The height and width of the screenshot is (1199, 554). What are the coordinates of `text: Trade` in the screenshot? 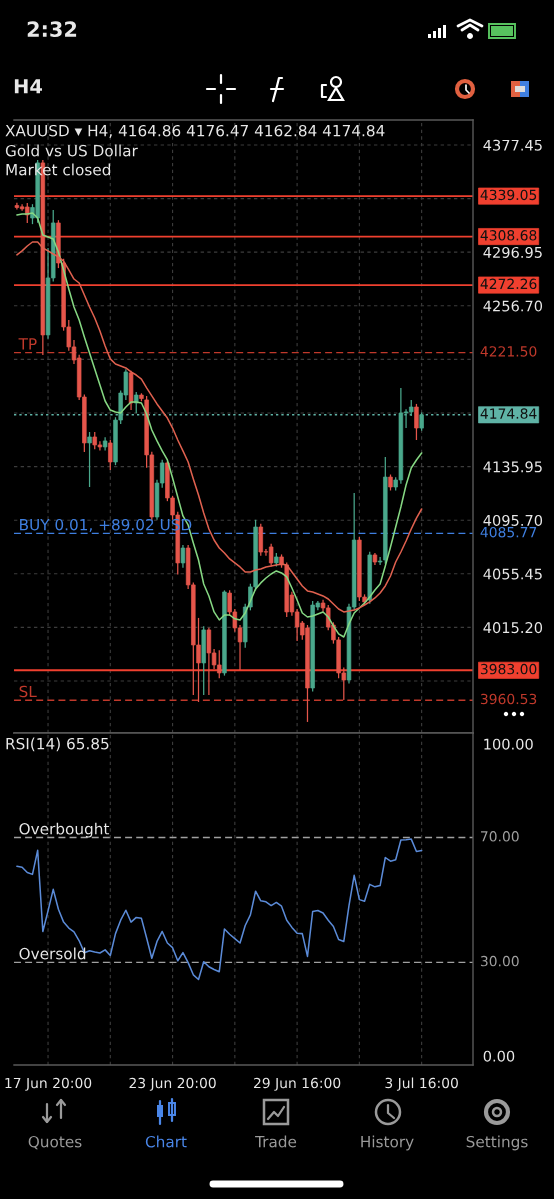 It's located at (276, 1141).